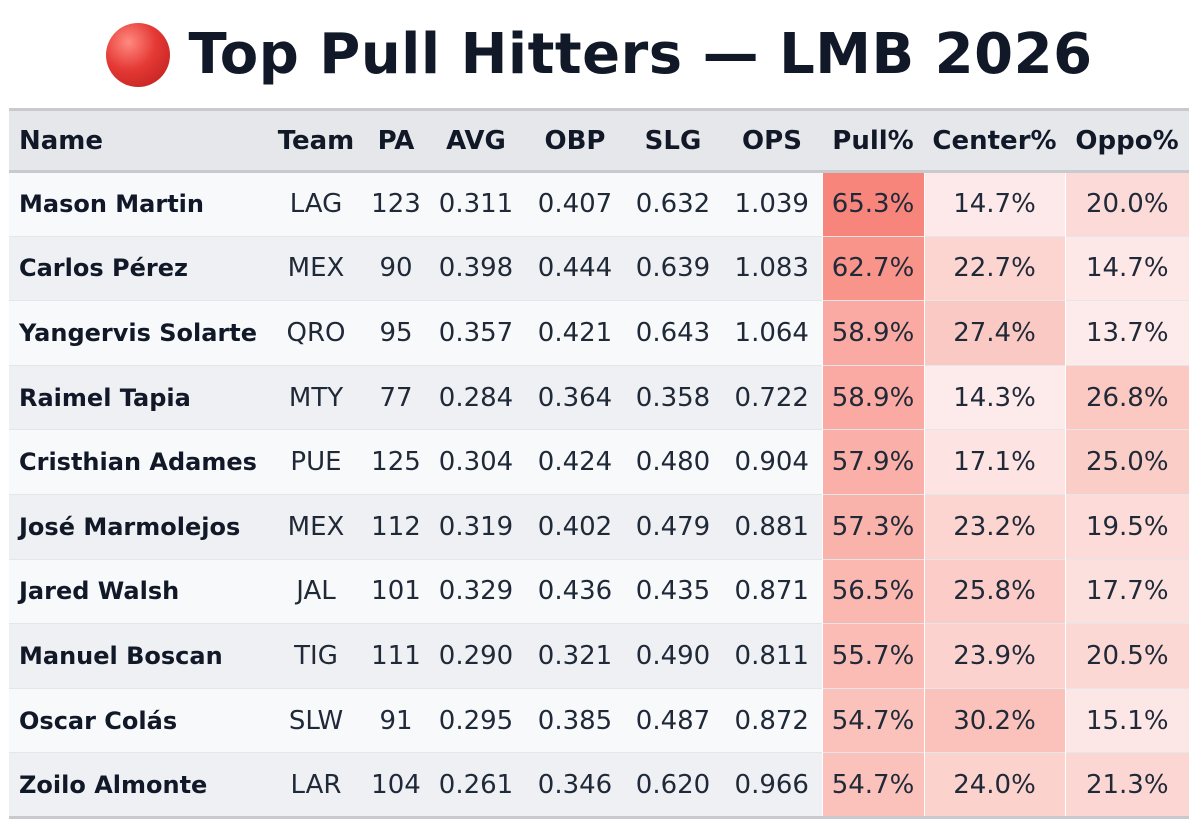  What do you see at coordinates (1126, 462) in the screenshot?
I see `oppo-pct-cell: 25.0%` at bounding box center [1126, 462].